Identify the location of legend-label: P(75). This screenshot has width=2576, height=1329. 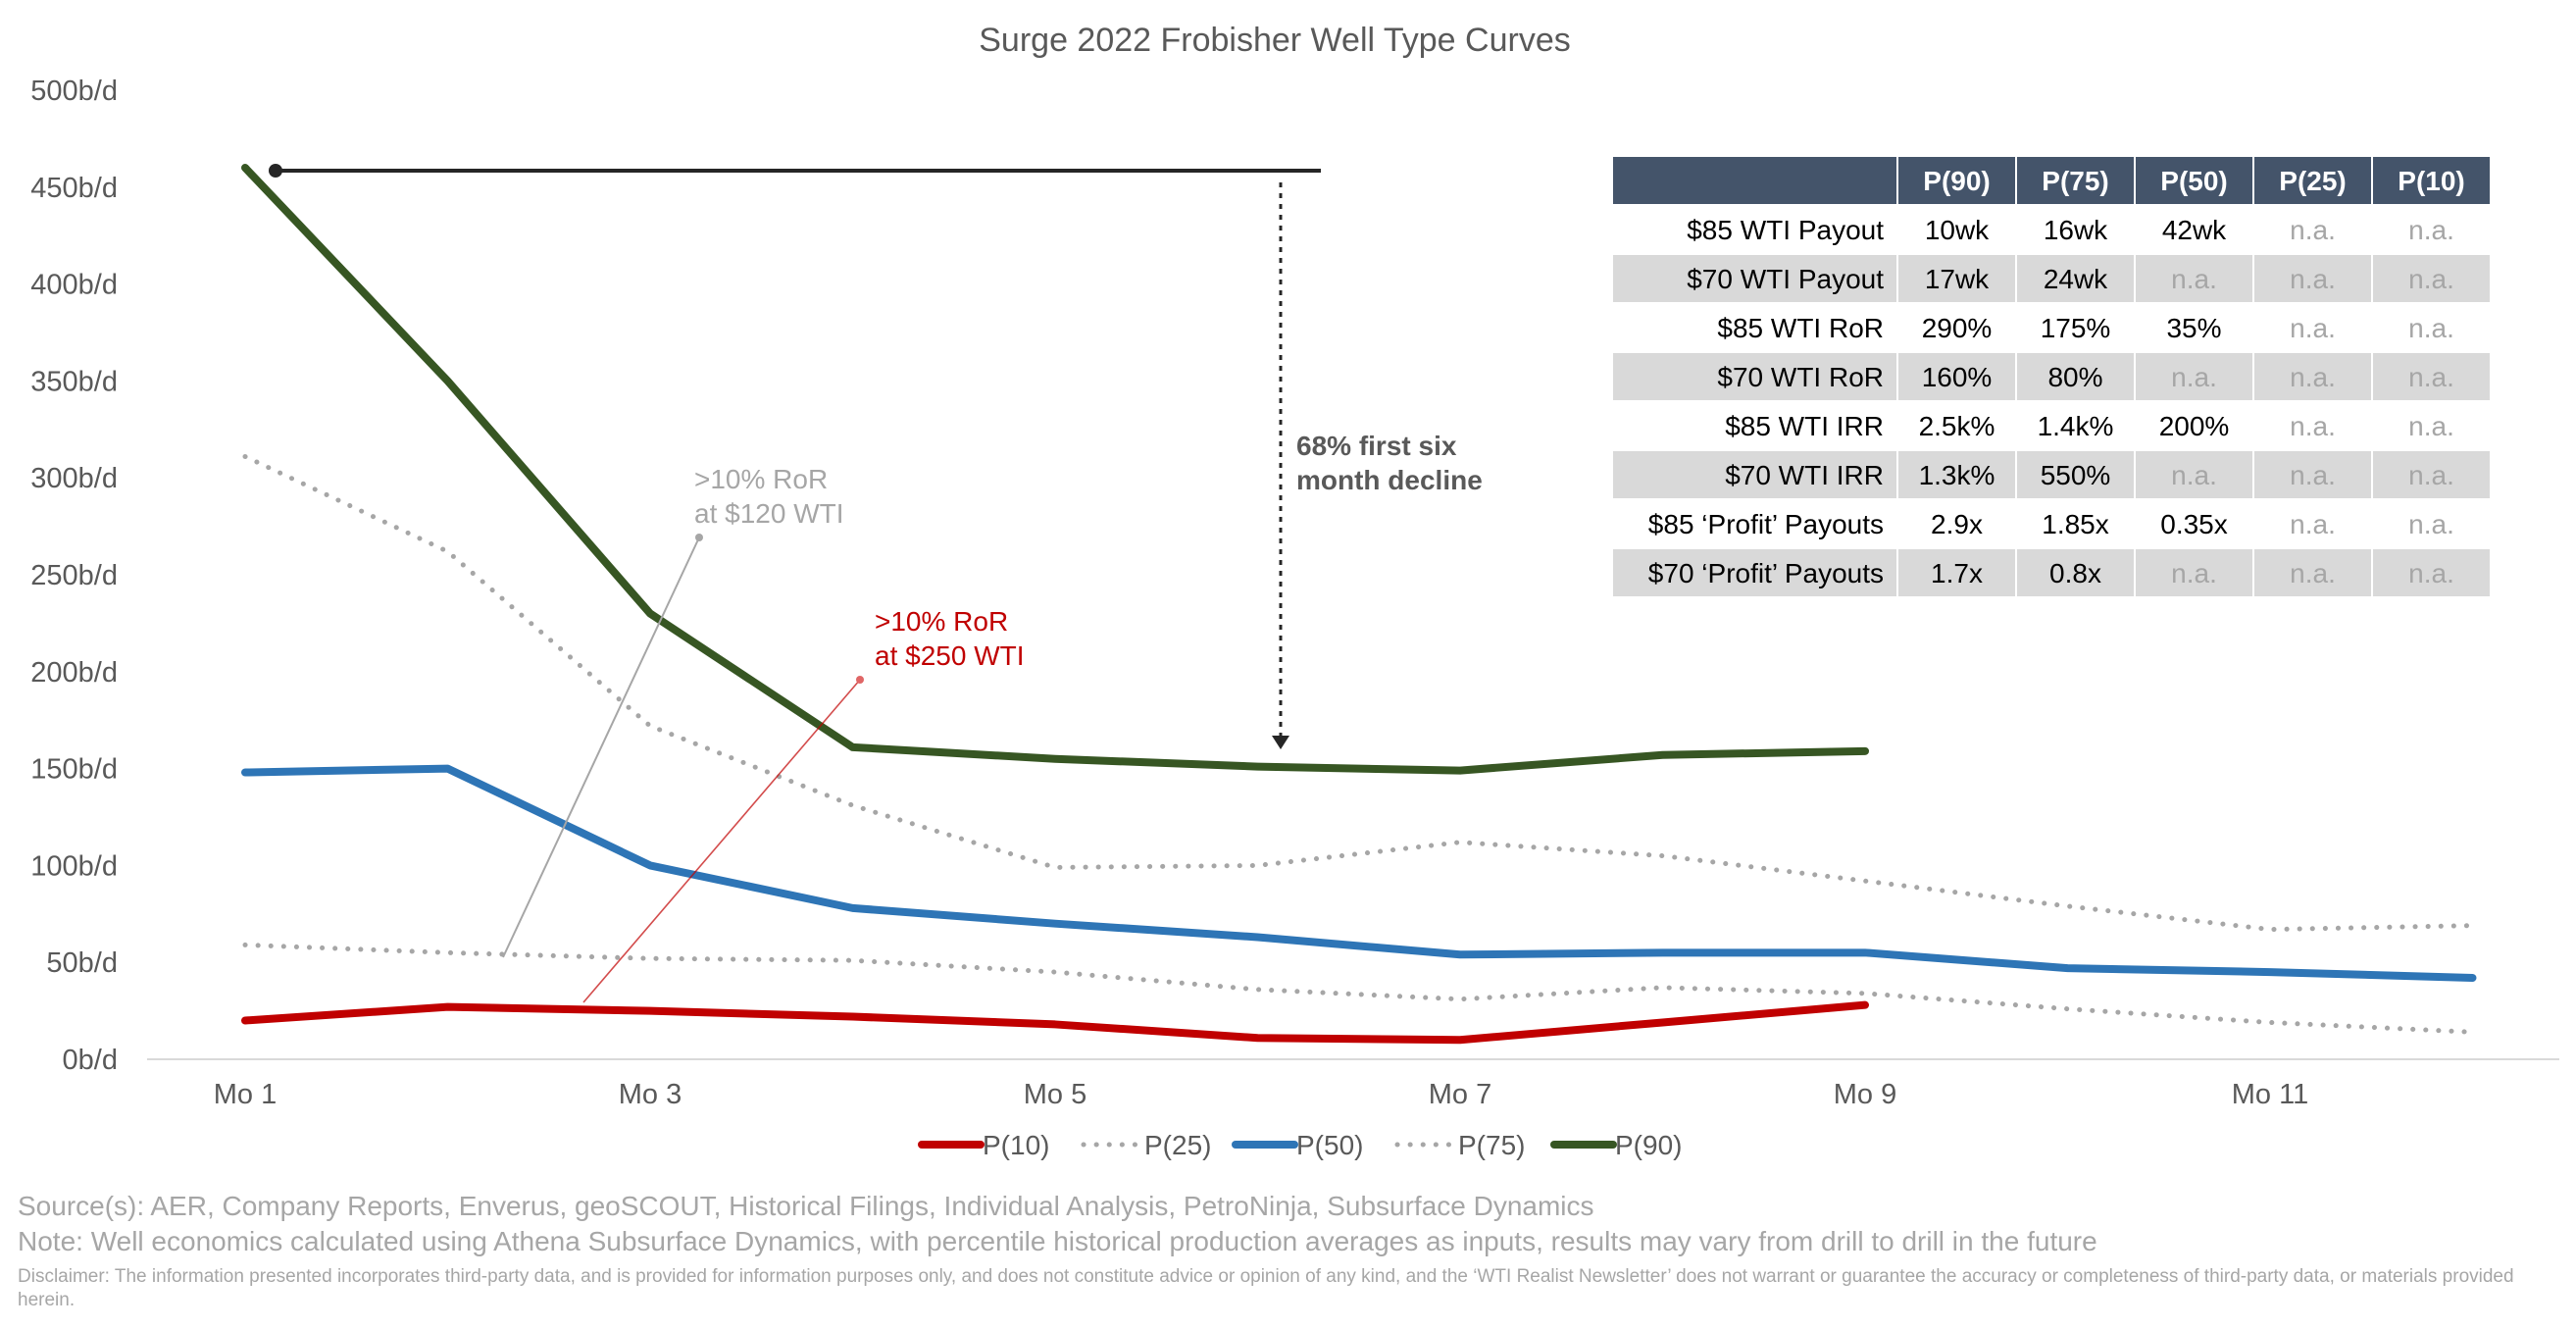
(1492, 1145).